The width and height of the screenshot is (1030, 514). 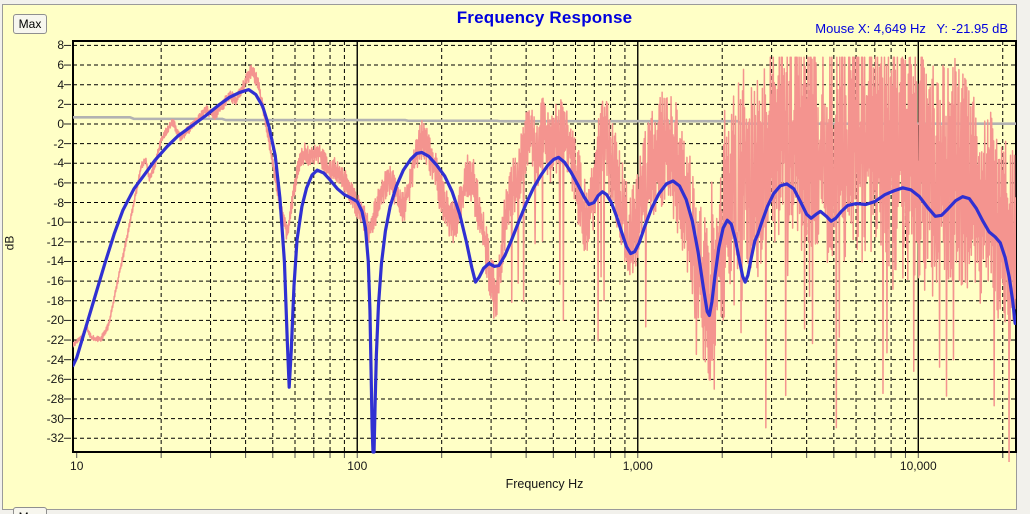 I want to click on chart-title: Frequency Response, so click(x=544, y=17).